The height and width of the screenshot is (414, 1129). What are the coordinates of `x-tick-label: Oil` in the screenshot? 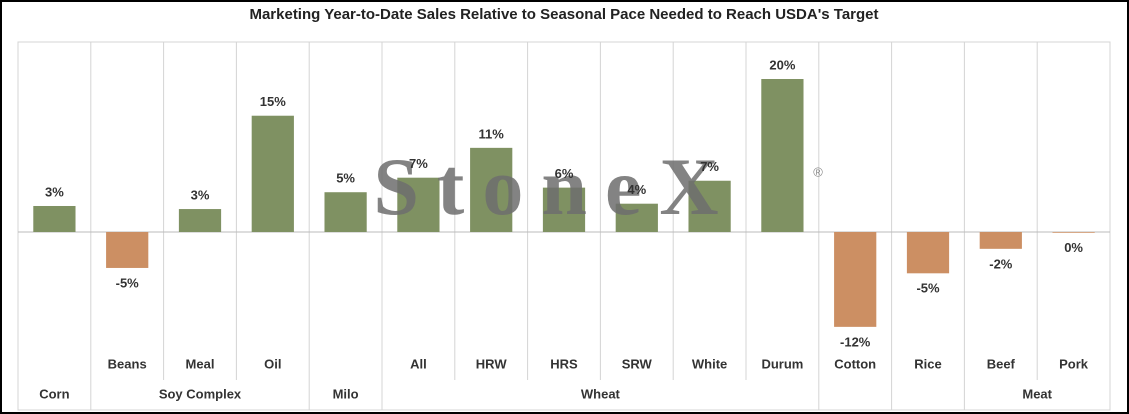 It's located at (272, 363).